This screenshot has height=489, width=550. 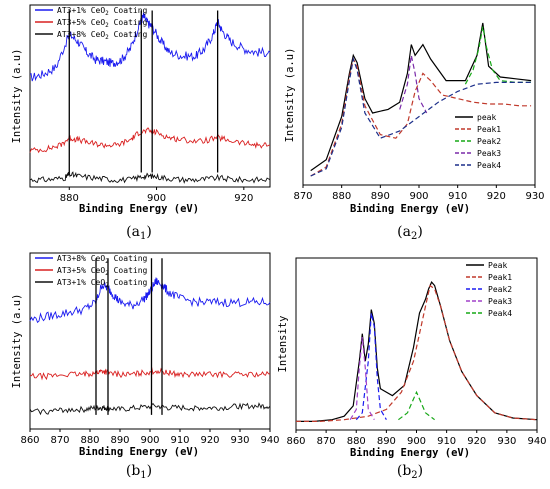 What do you see at coordinates (497, 265) in the screenshot?
I see `legend-entry: Peak` at bounding box center [497, 265].